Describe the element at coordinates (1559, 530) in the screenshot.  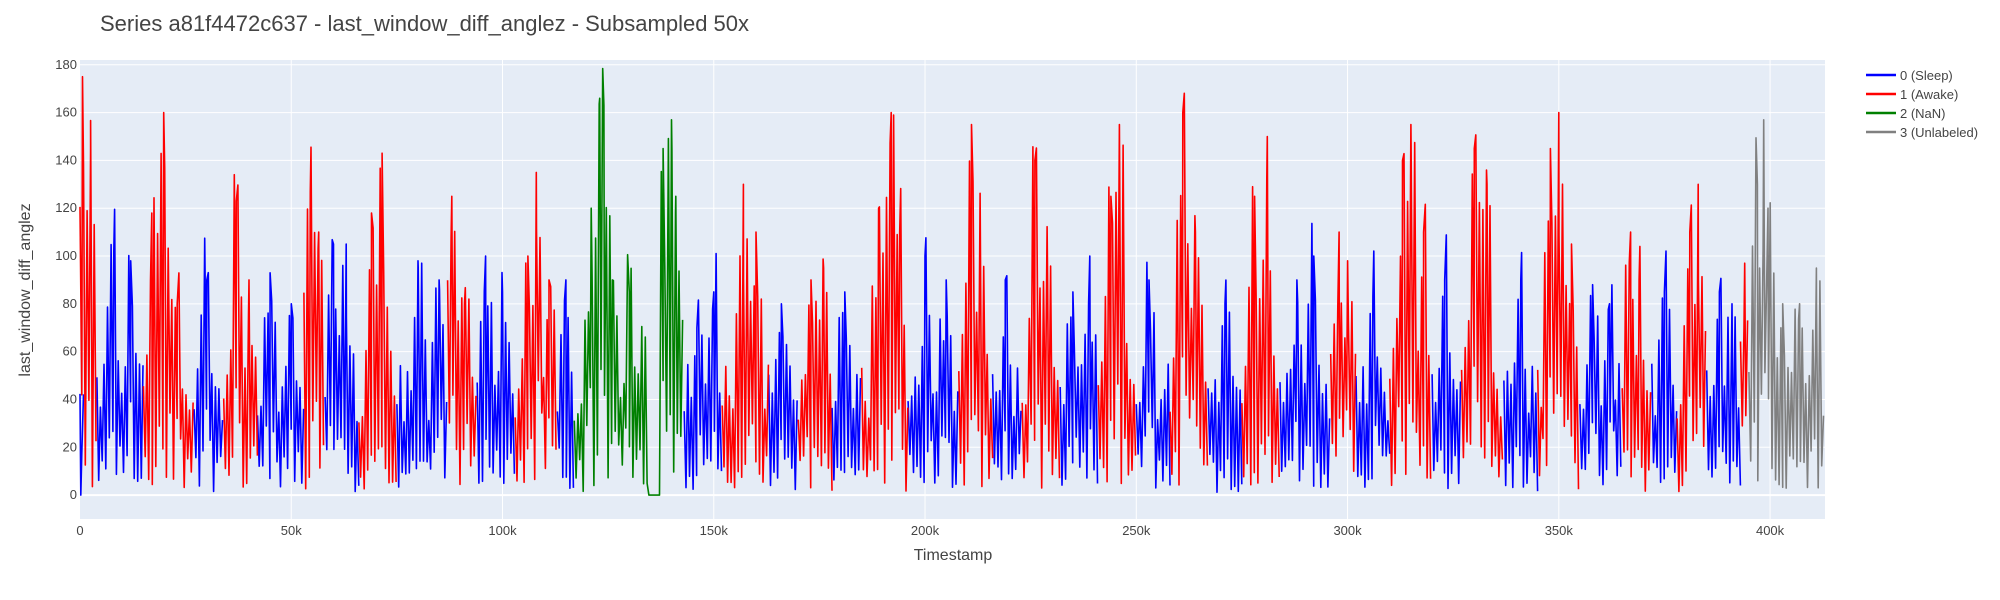
I see `x-tick-label: 350k` at that location.